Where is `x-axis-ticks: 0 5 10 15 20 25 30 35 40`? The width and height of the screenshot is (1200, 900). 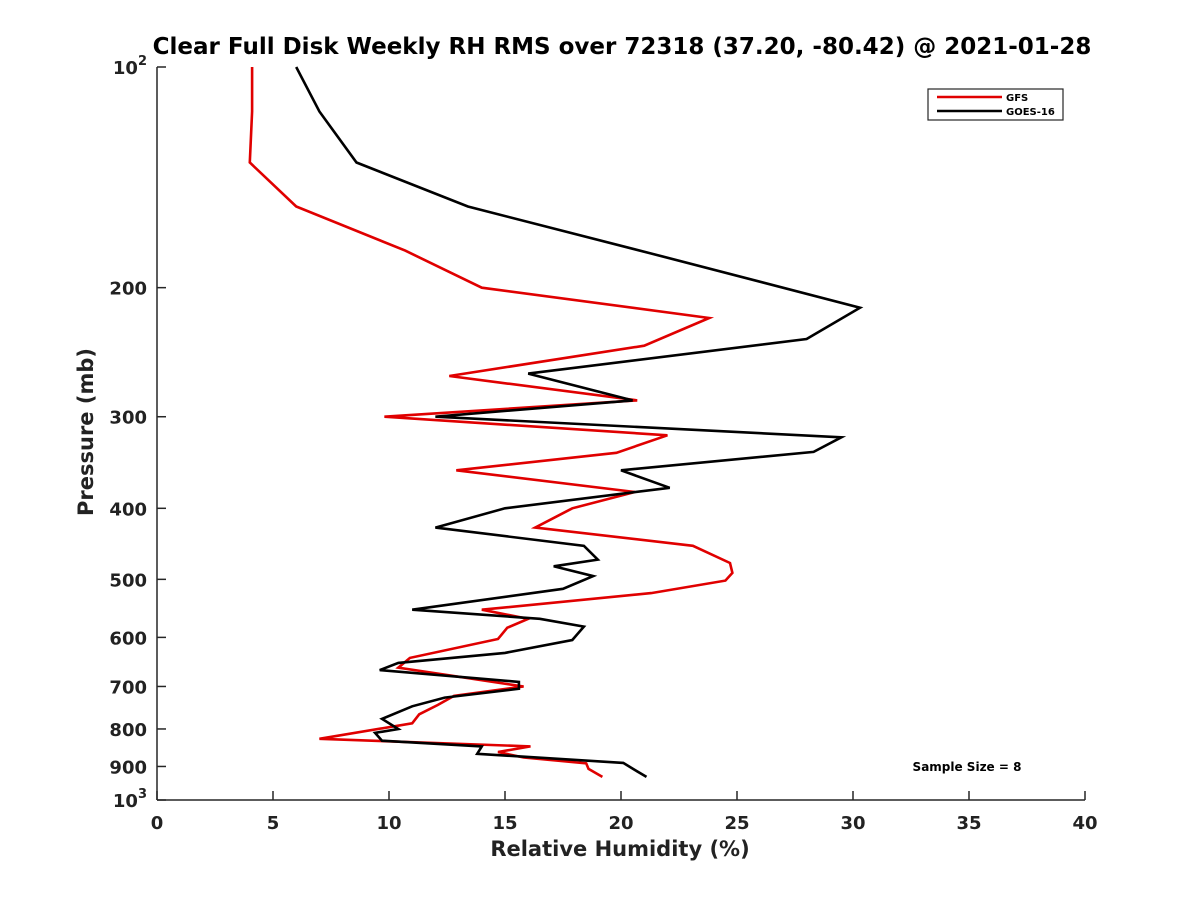
x-axis-ticks: 0 5 10 15 20 25 30 35 40 is located at coordinates (624, 812).